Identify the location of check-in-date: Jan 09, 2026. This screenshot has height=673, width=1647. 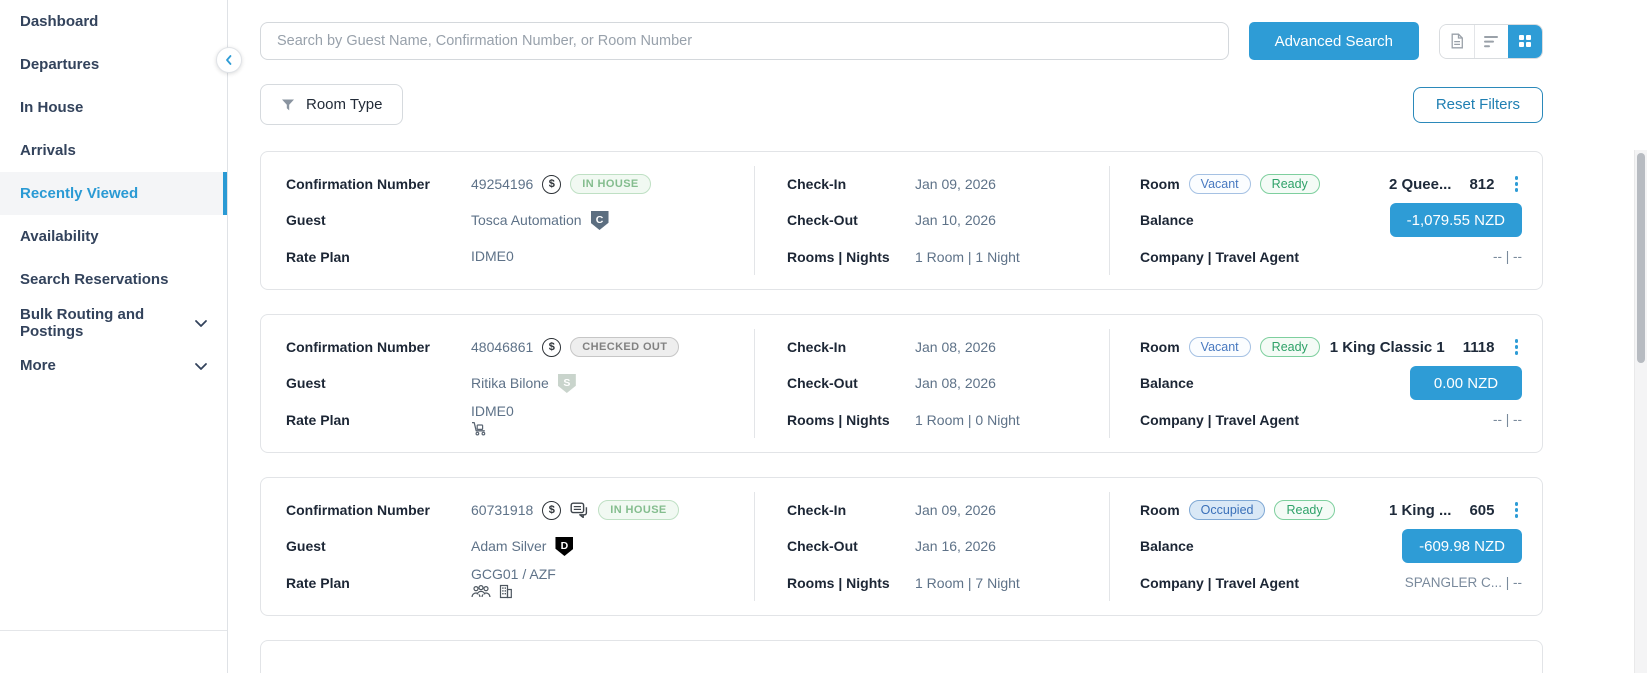
(955, 184).